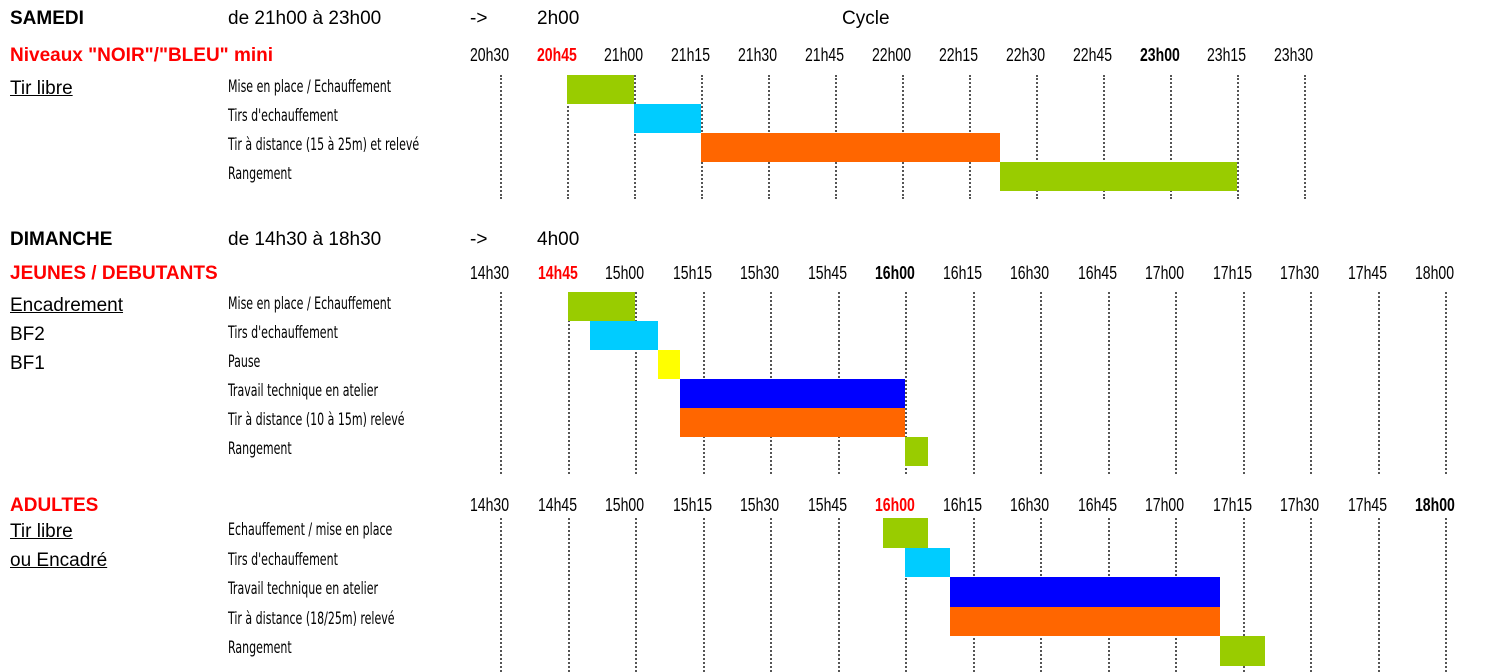  I want to click on adultes-tick-label: 15h15, so click(692, 505).